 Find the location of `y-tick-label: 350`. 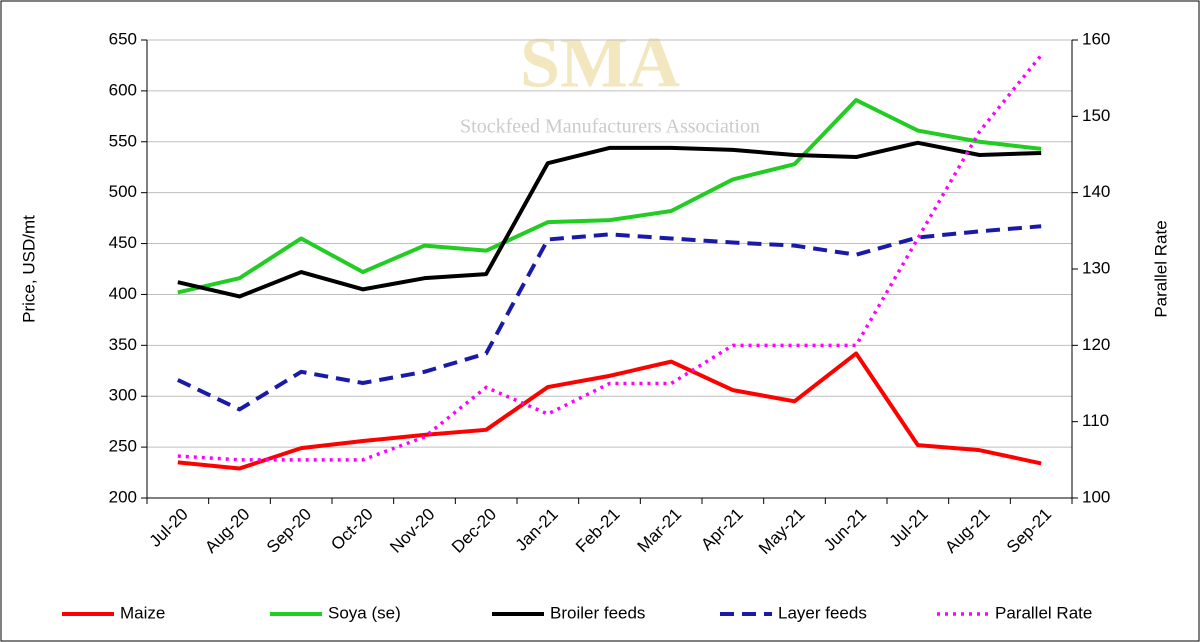

y-tick-label: 350 is located at coordinates (123, 344).